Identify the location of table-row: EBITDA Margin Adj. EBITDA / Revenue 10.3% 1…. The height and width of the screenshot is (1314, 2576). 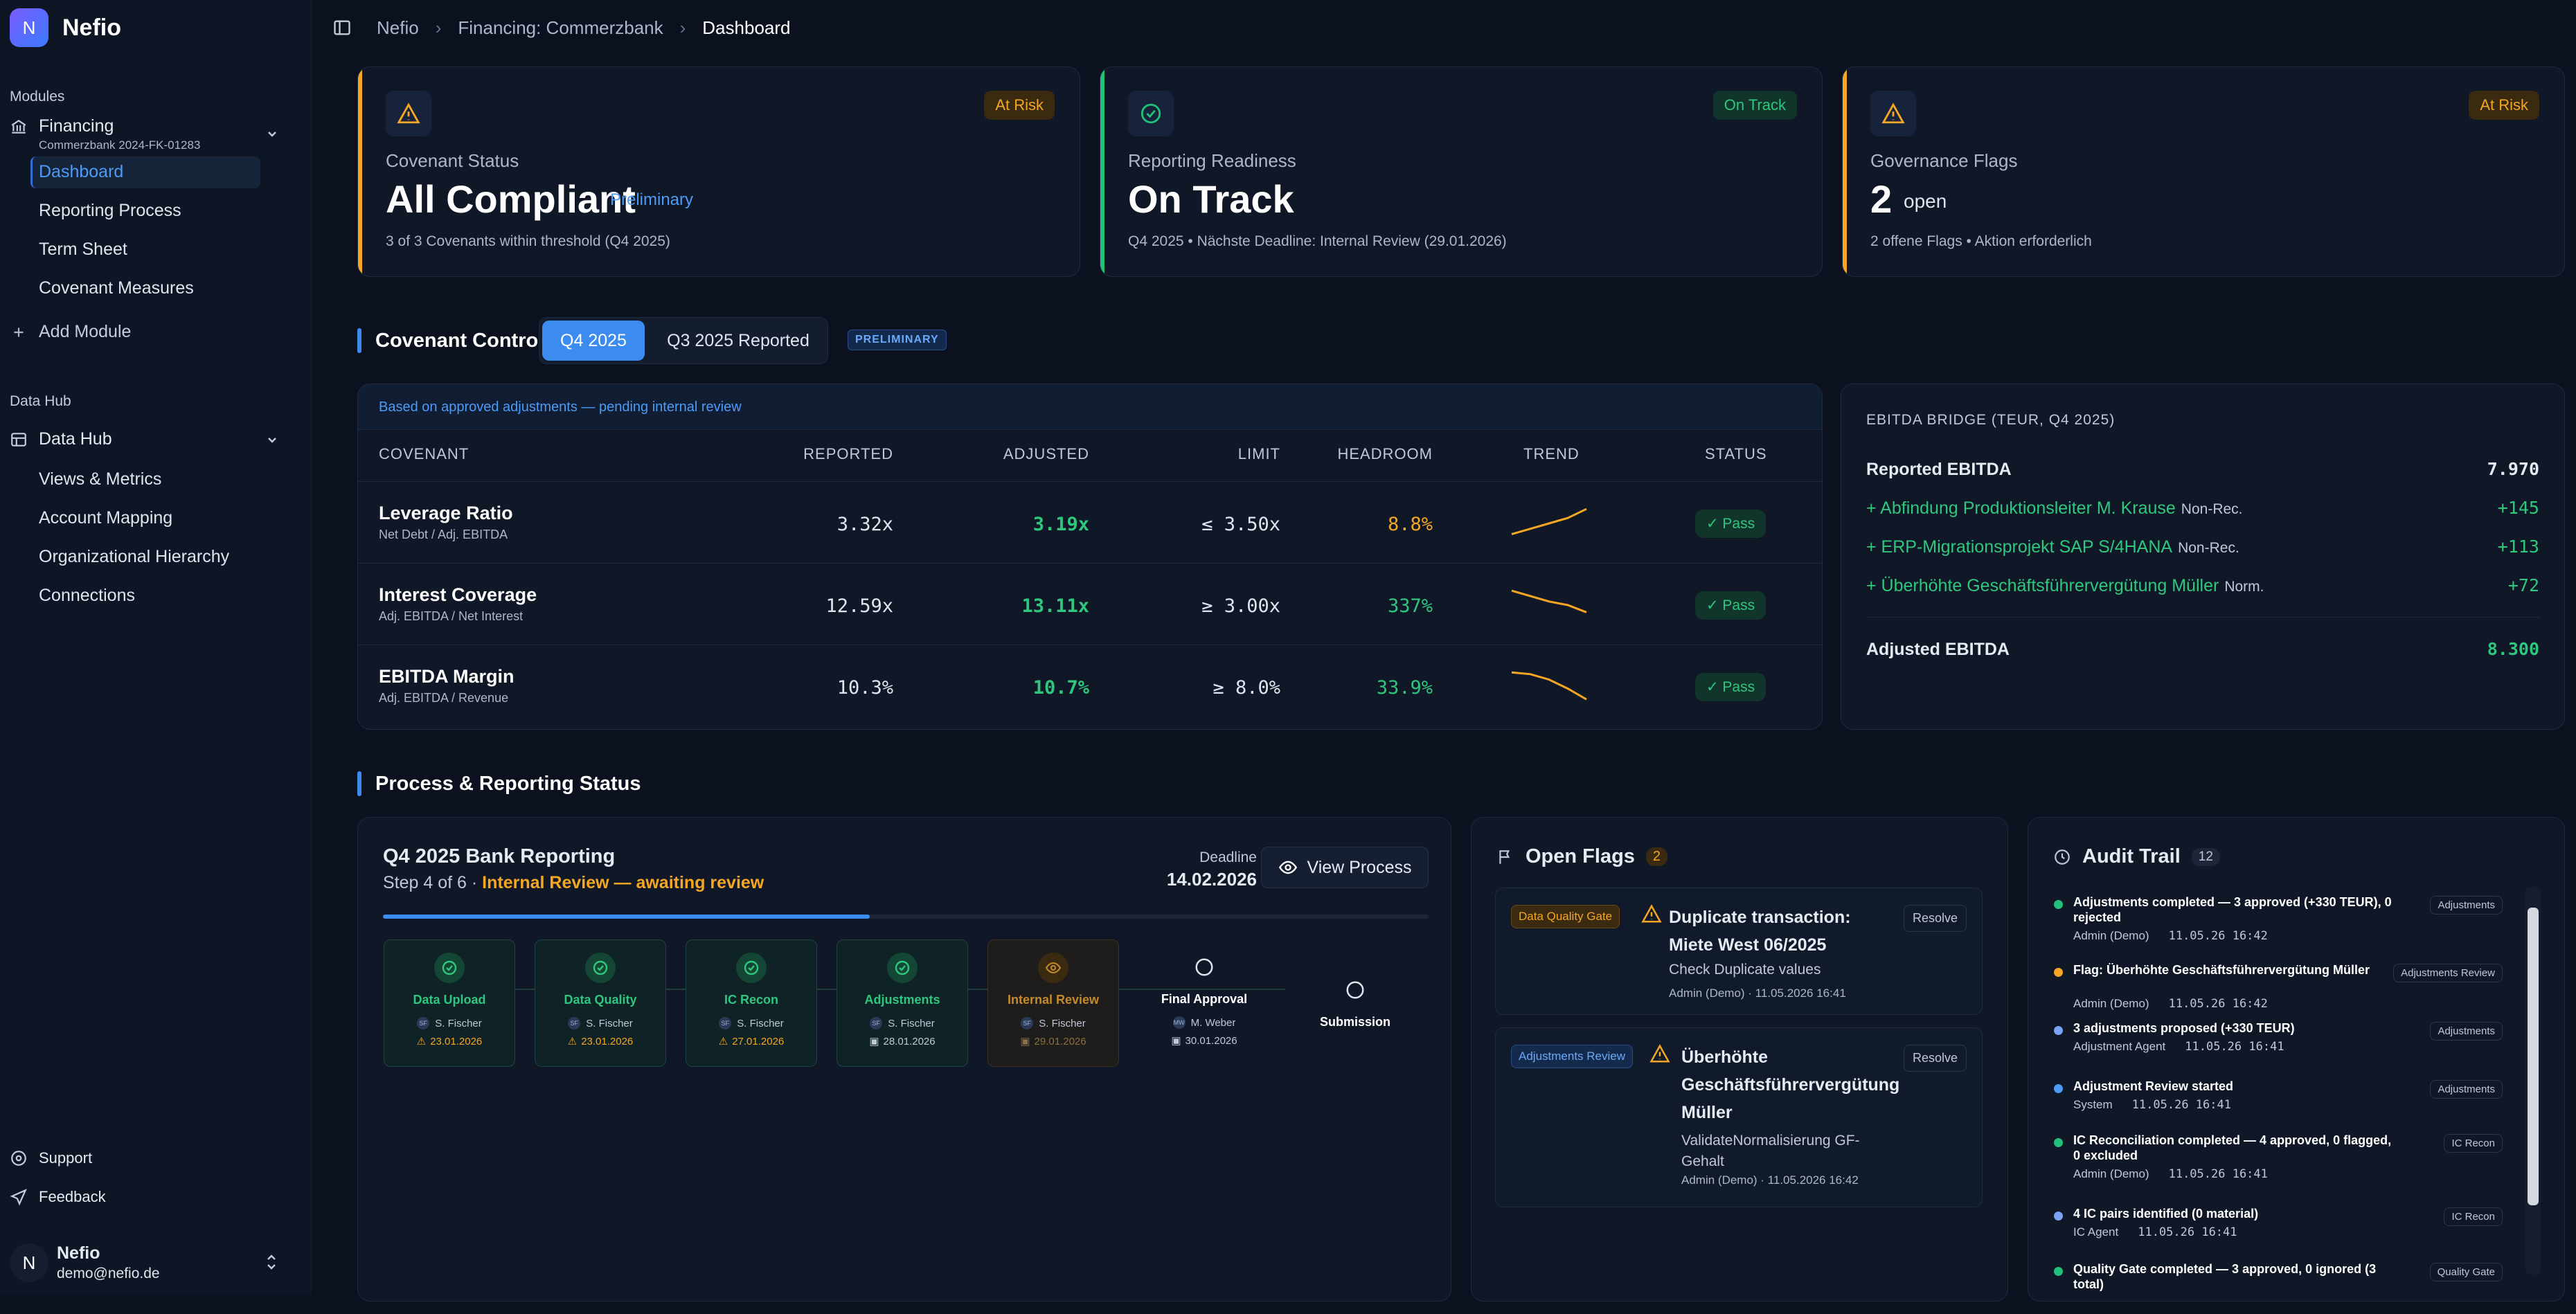
(1090, 685).